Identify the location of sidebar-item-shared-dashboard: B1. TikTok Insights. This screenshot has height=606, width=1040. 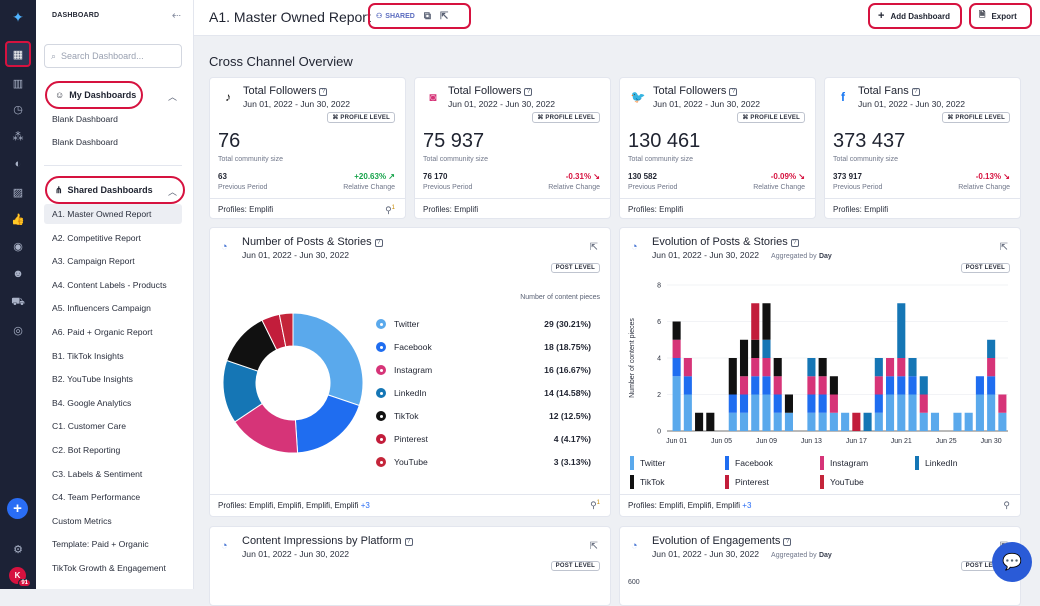
(88, 355).